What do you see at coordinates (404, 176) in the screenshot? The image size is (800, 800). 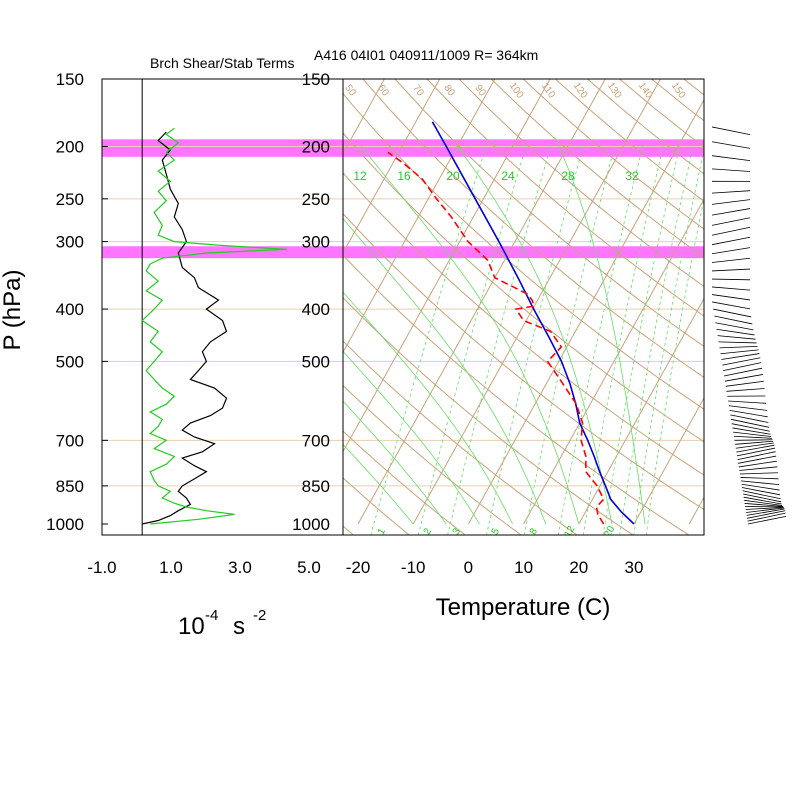 I see `mixing-ratio-top-label: 16` at bounding box center [404, 176].